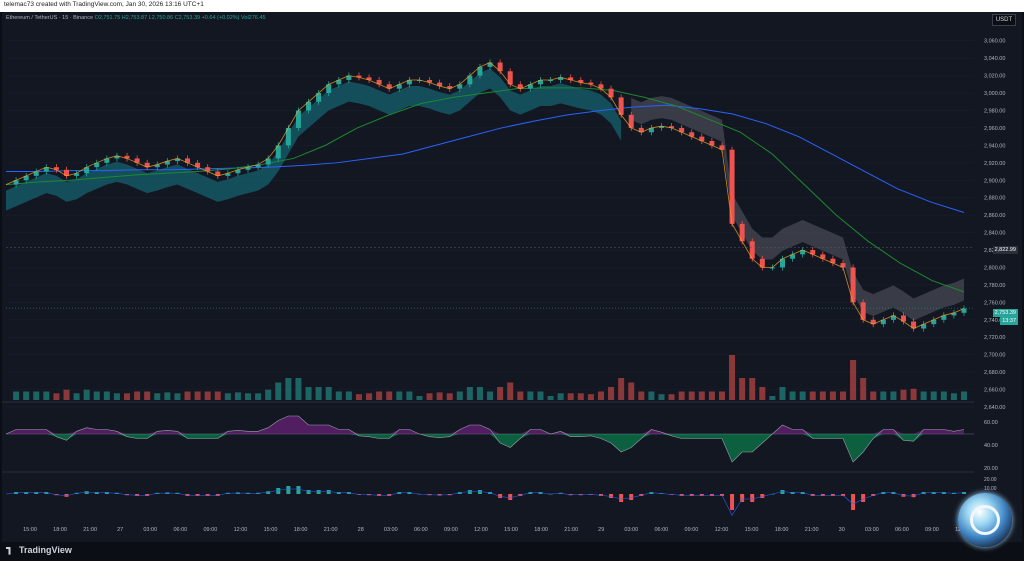 The image size is (1024, 561). What do you see at coordinates (271, 530) in the screenshot?
I see `x-tick-label: 15:00` at bounding box center [271, 530].